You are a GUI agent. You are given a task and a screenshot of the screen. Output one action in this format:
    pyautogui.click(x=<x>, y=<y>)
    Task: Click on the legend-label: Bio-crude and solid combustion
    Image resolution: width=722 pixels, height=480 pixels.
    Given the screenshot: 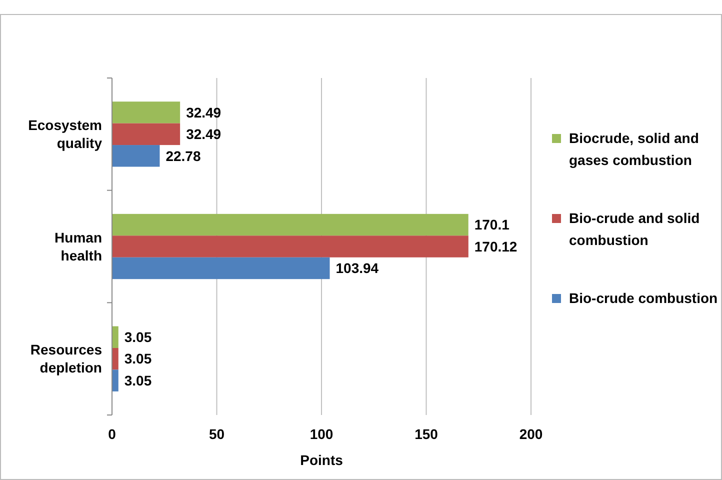 What is the action you would take?
    pyautogui.click(x=634, y=229)
    